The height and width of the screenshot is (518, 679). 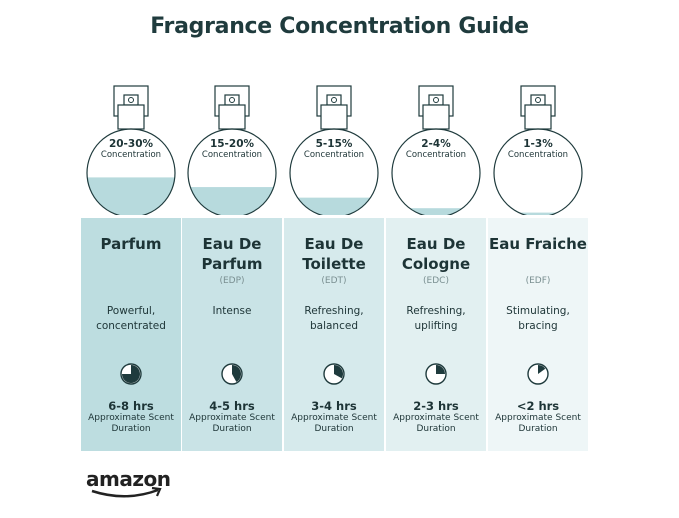 What do you see at coordinates (334, 254) in the screenshot?
I see `type-name: Eau De Toilette` at bounding box center [334, 254].